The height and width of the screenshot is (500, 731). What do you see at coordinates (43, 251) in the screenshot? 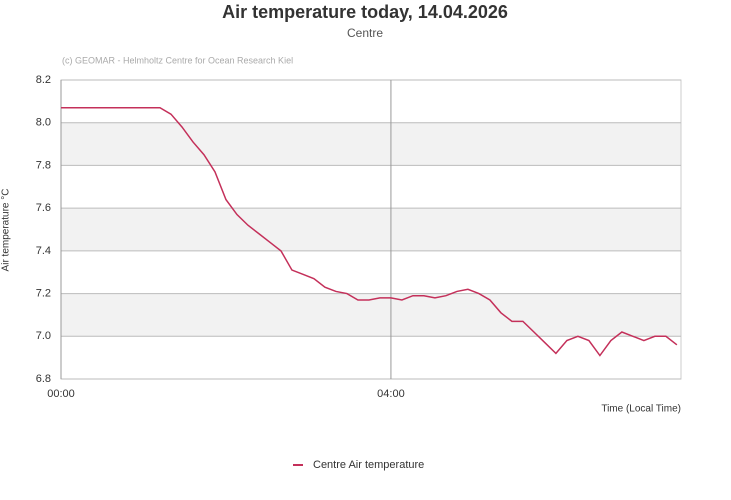
I see `y-tick-label: 7.4` at bounding box center [43, 251].